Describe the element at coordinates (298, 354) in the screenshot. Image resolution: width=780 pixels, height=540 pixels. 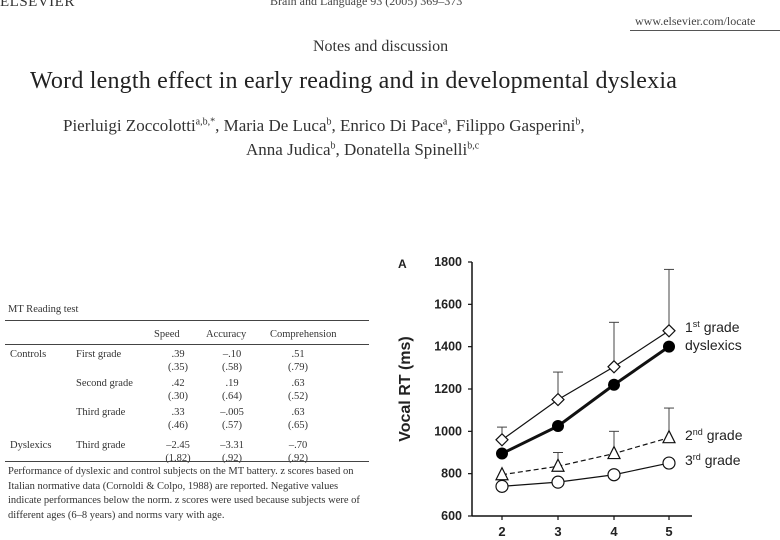
I see `table-cell: .51` at that location.